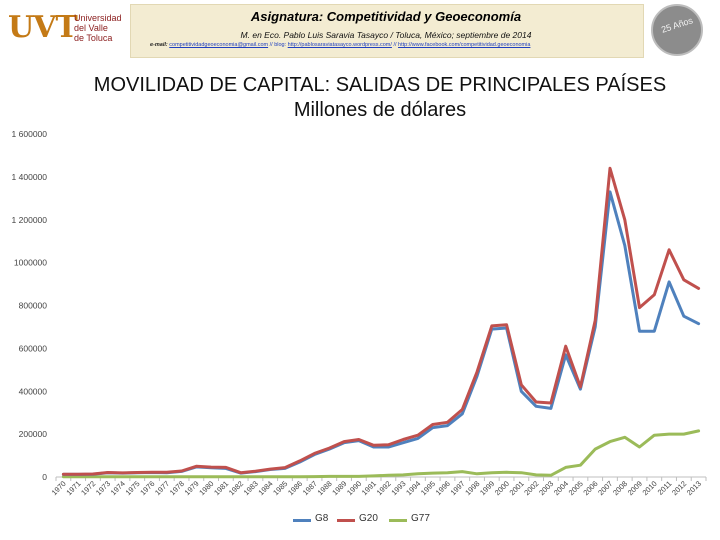  What do you see at coordinates (561, 488) in the screenshot?
I see `x-tick-label: 2004` at bounding box center [561, 488].